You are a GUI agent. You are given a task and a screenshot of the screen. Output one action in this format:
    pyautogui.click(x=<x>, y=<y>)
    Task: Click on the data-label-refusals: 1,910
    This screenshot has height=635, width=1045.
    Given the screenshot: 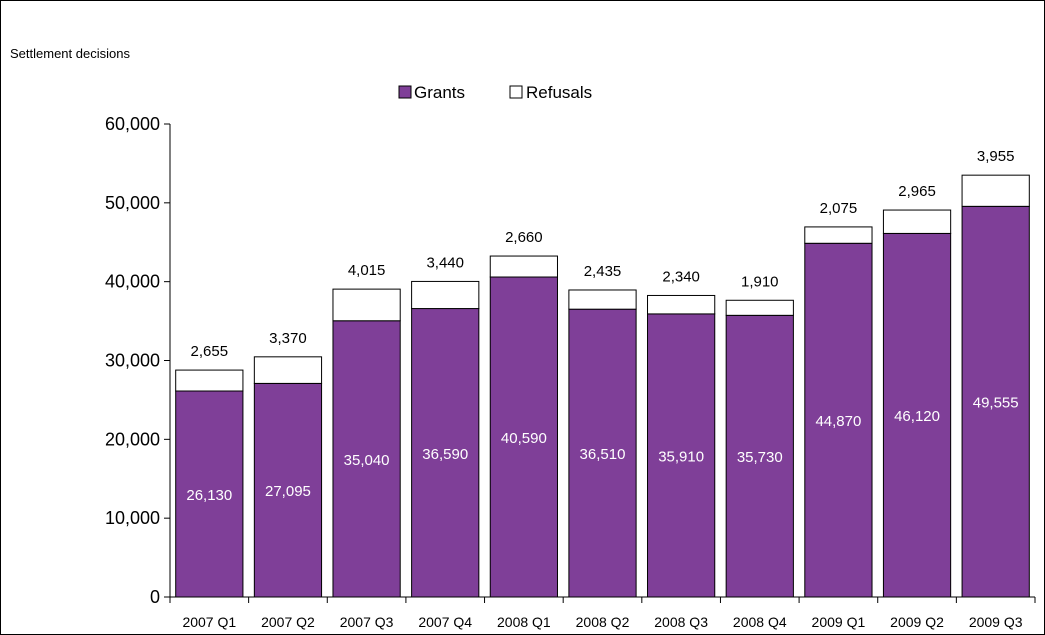 What is the action you would take?
    pyautogui.click(x=760, y=281)
    